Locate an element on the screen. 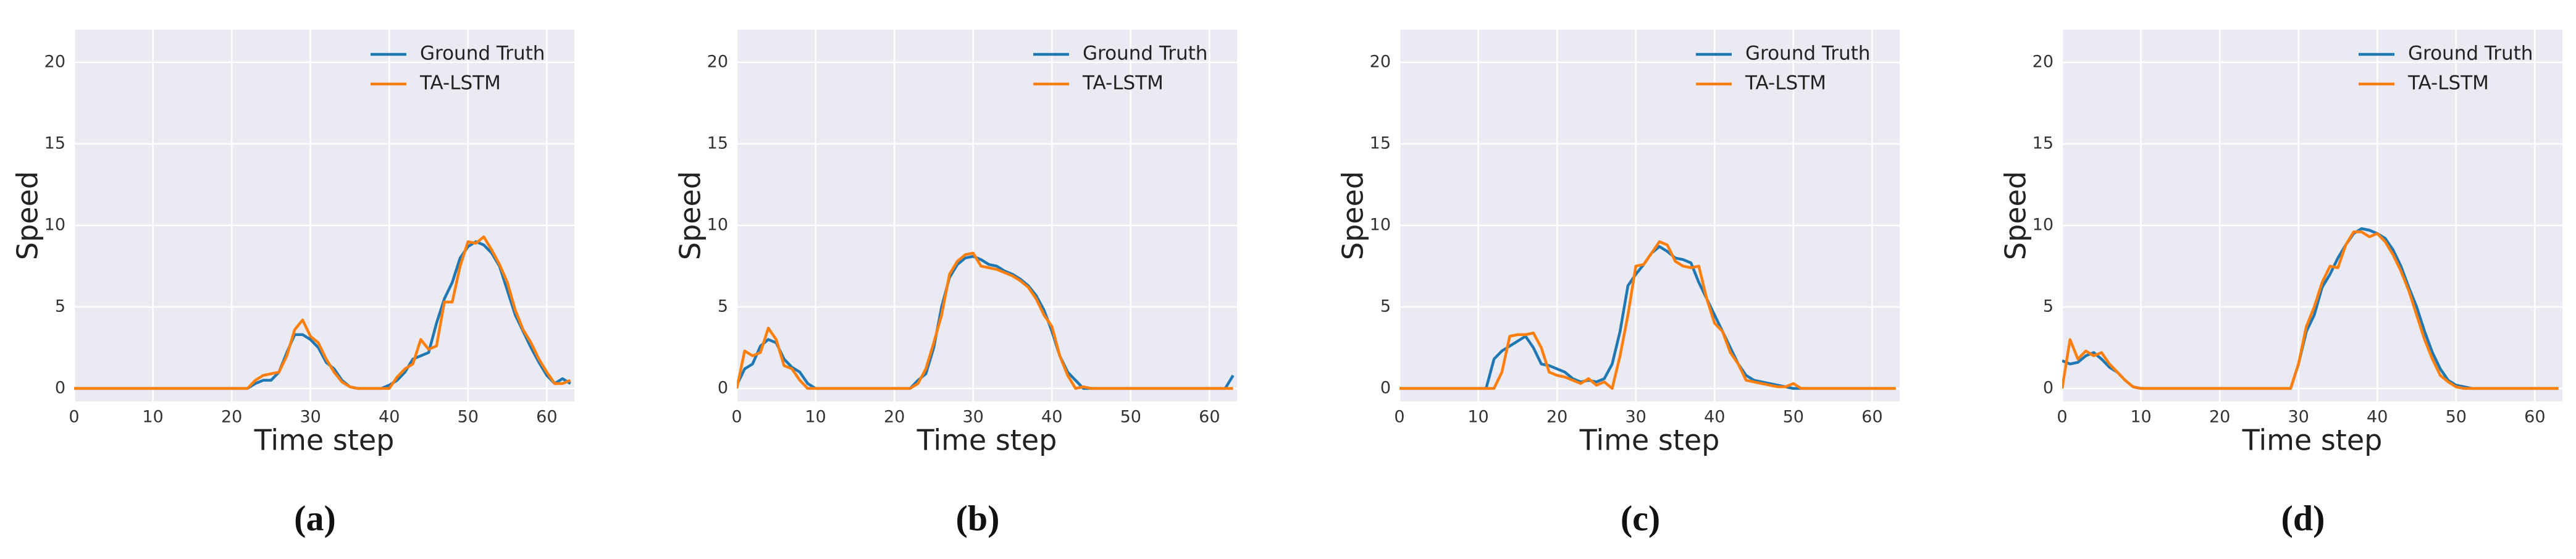  caption: (b) is located at coordinates (978, 518).